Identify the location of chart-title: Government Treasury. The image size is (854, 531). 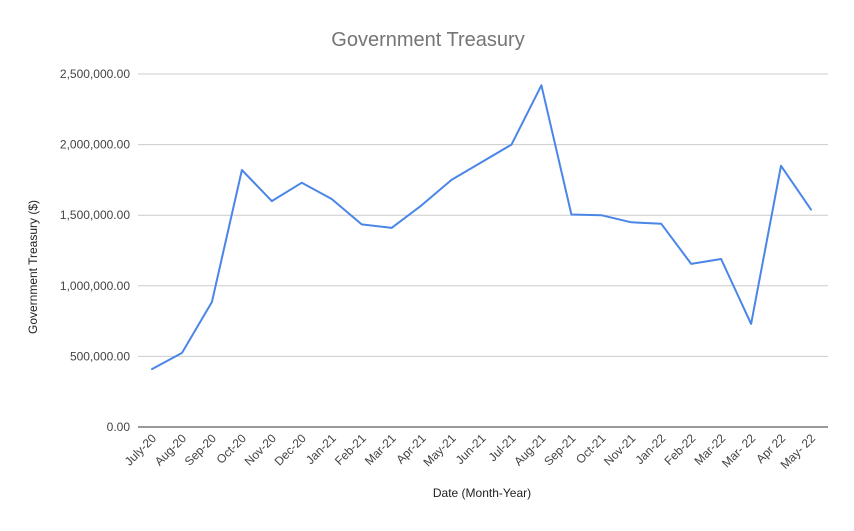
(427, 40).